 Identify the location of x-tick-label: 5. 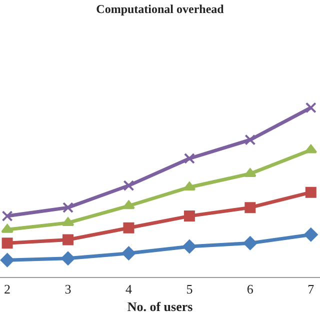
(189, 289).